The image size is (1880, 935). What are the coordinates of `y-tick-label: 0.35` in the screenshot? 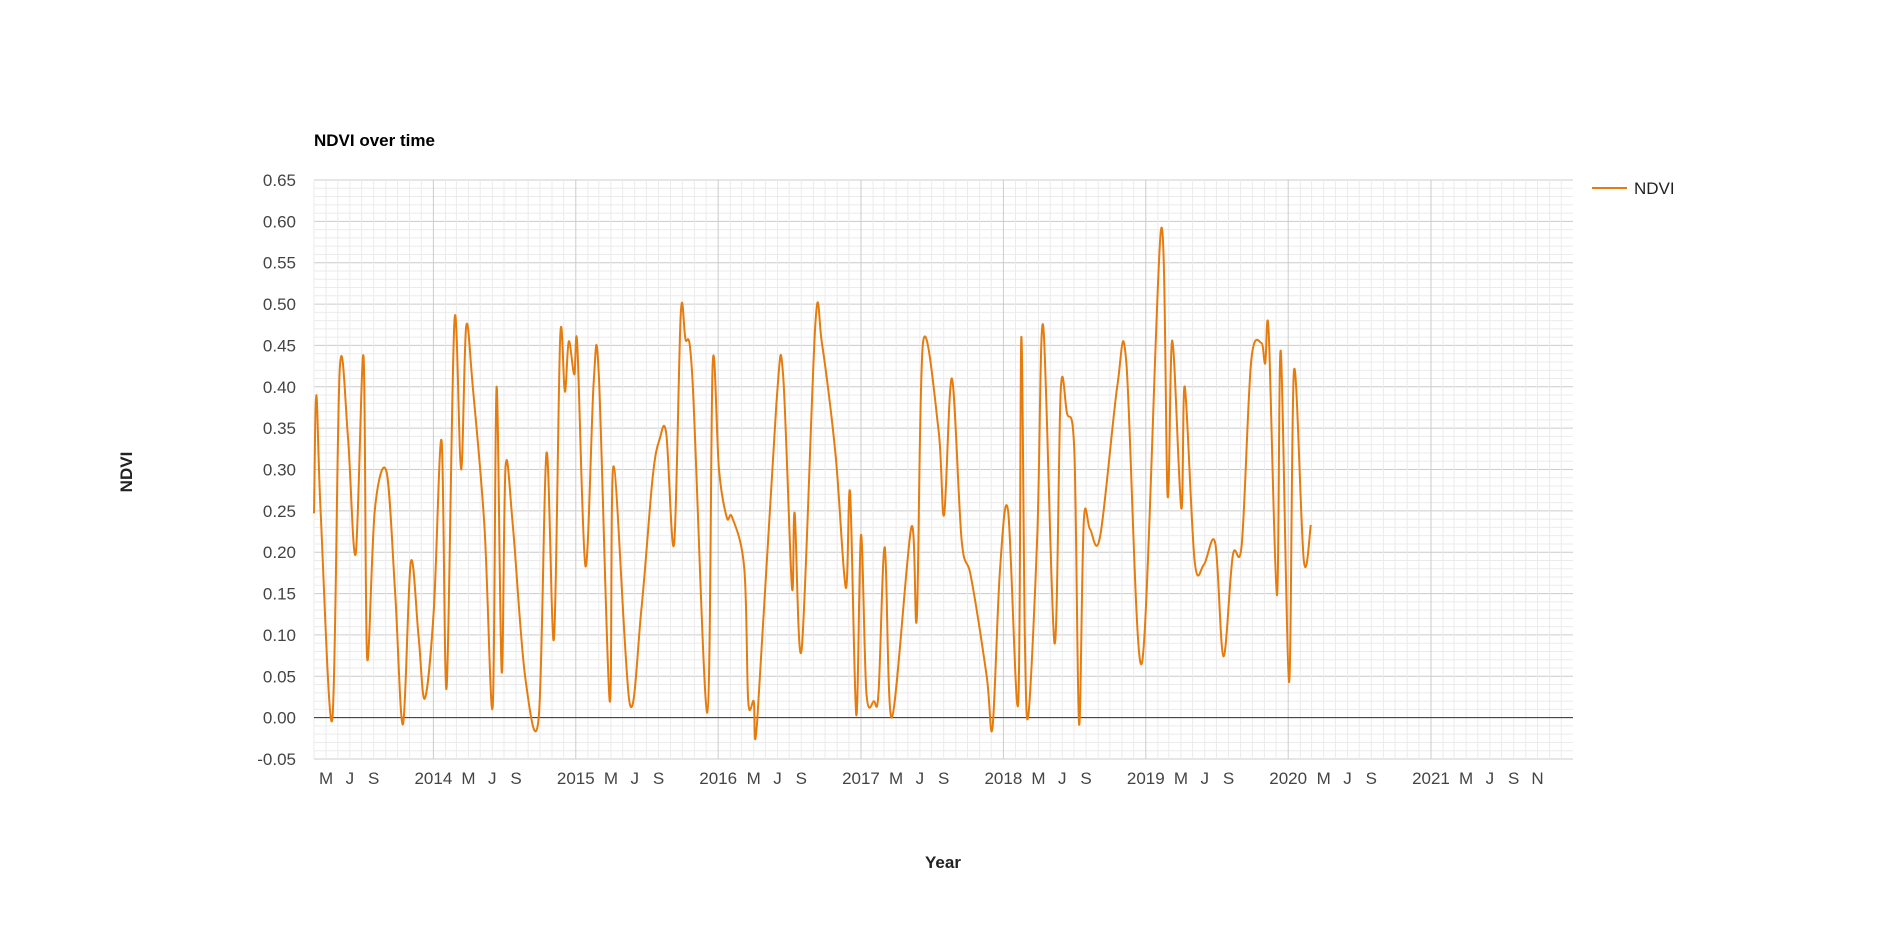 It's located at (279, 428).